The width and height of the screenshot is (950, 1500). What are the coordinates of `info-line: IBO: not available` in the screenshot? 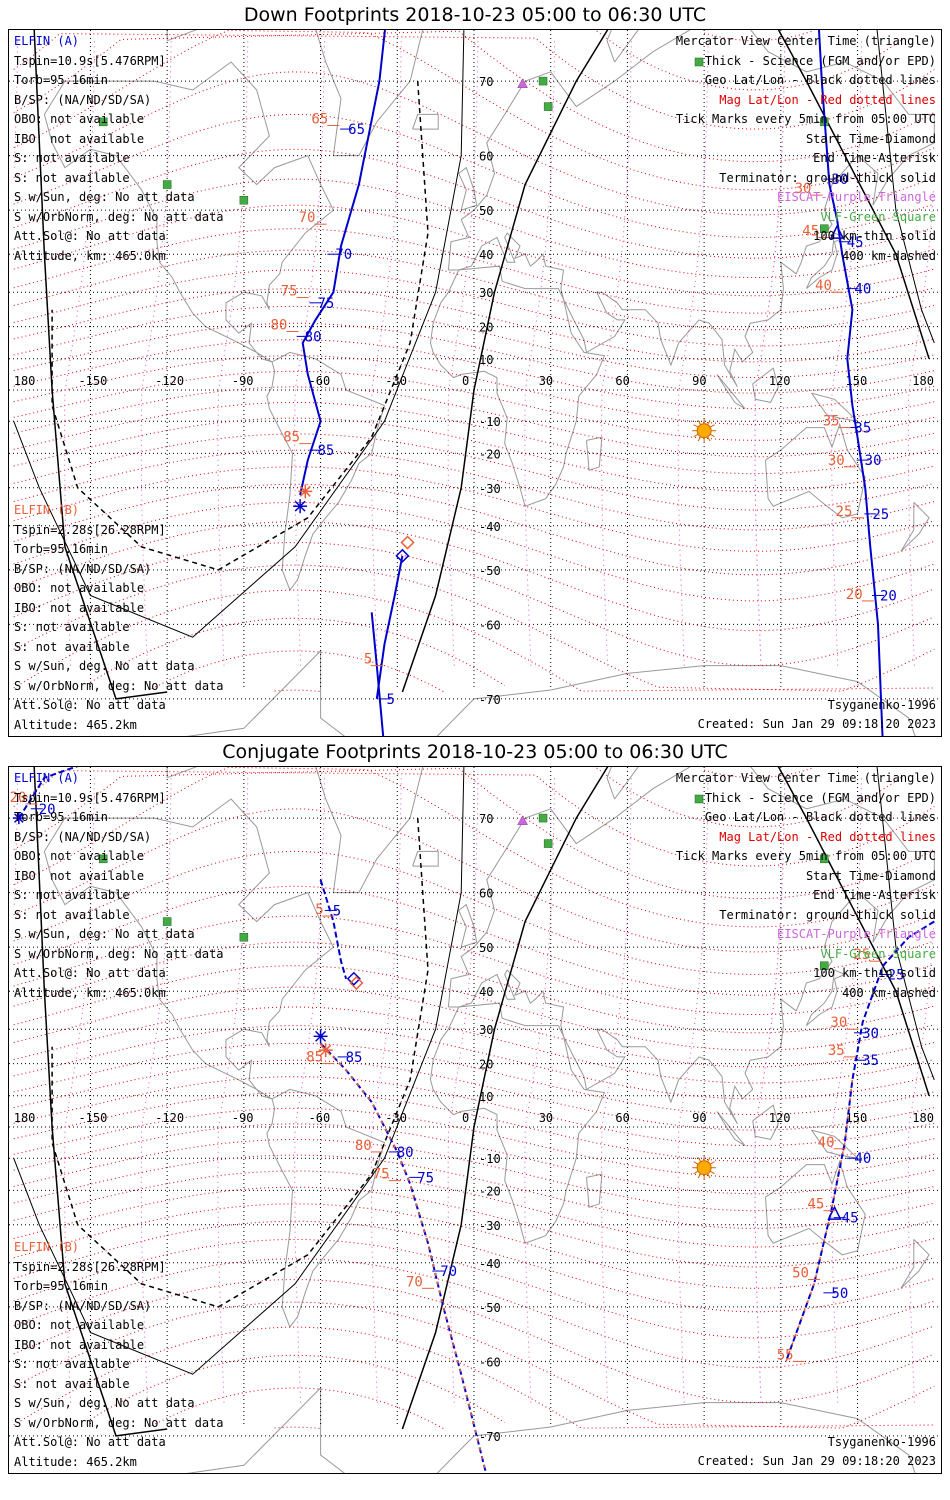 It's located at (79, 1344).